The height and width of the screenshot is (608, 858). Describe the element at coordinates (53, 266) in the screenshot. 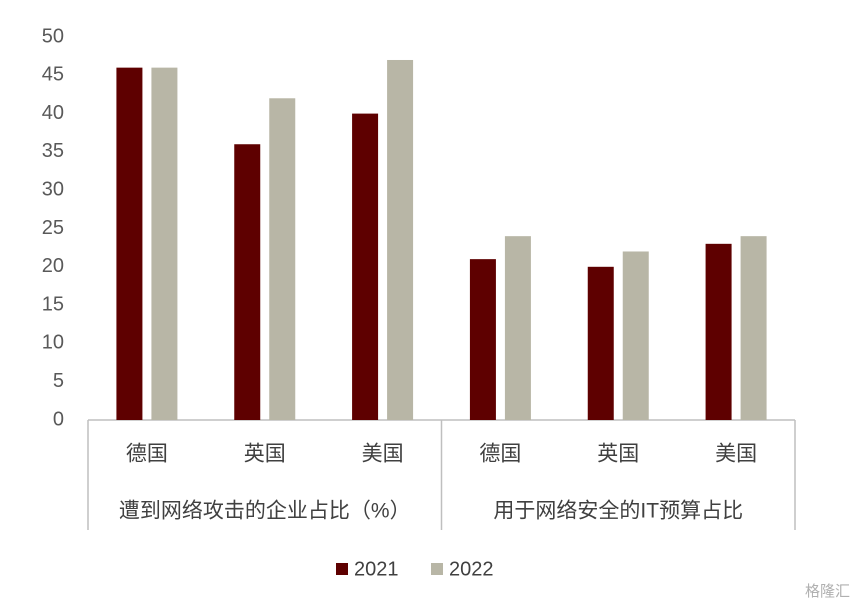

I see `y-tick-label: 20` at that location.